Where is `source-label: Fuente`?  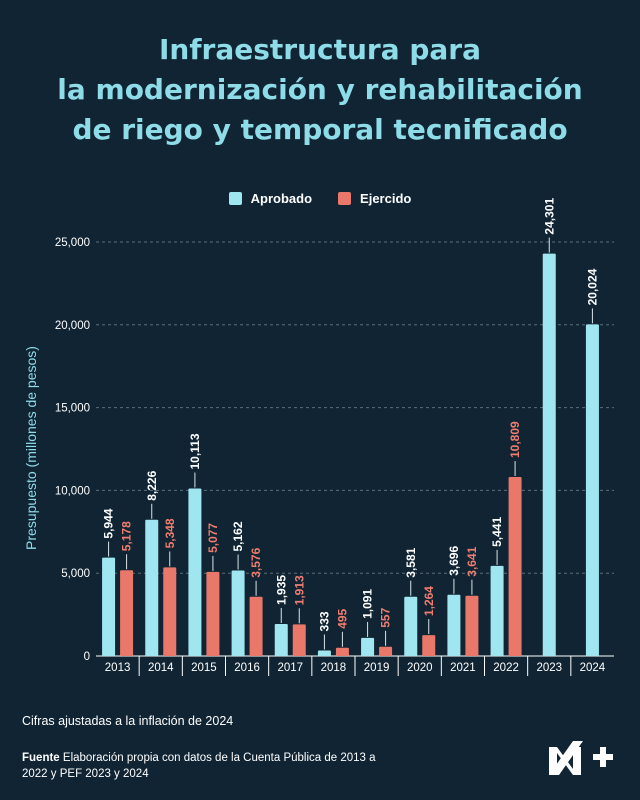
source-label: Fuente is located at coordinates (41, 758).